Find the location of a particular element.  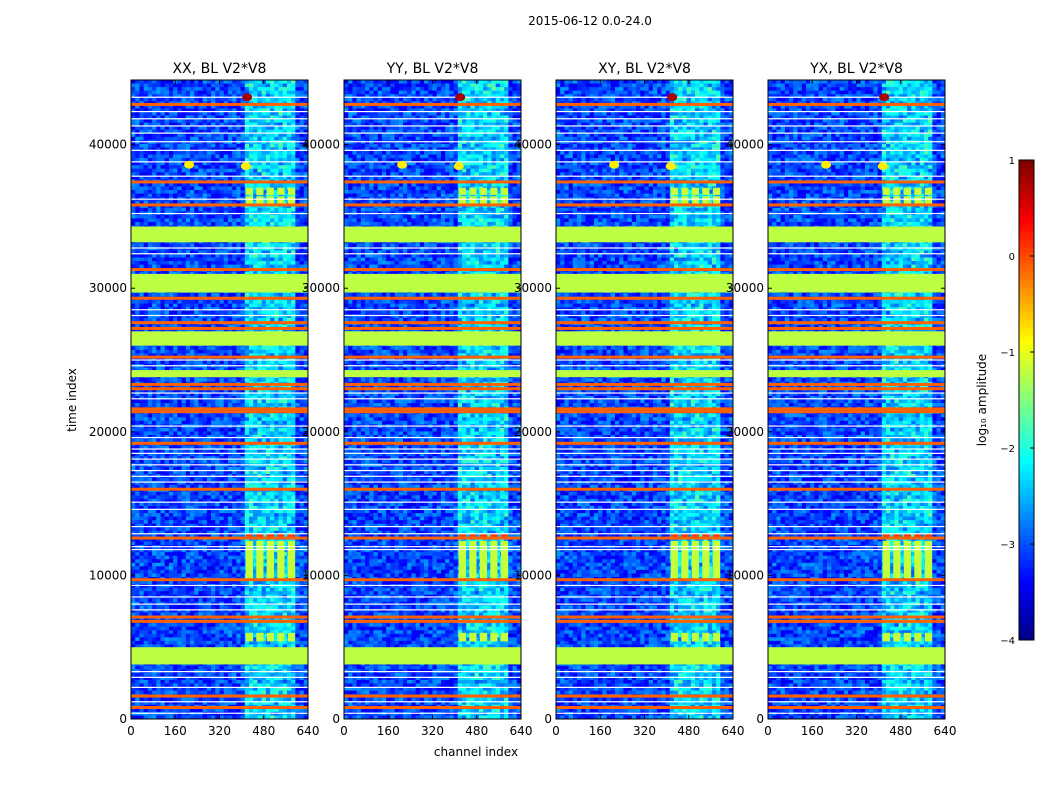

figure-title: 2015-06-12 0.0-24.0 is located at coordinates (525, 21).